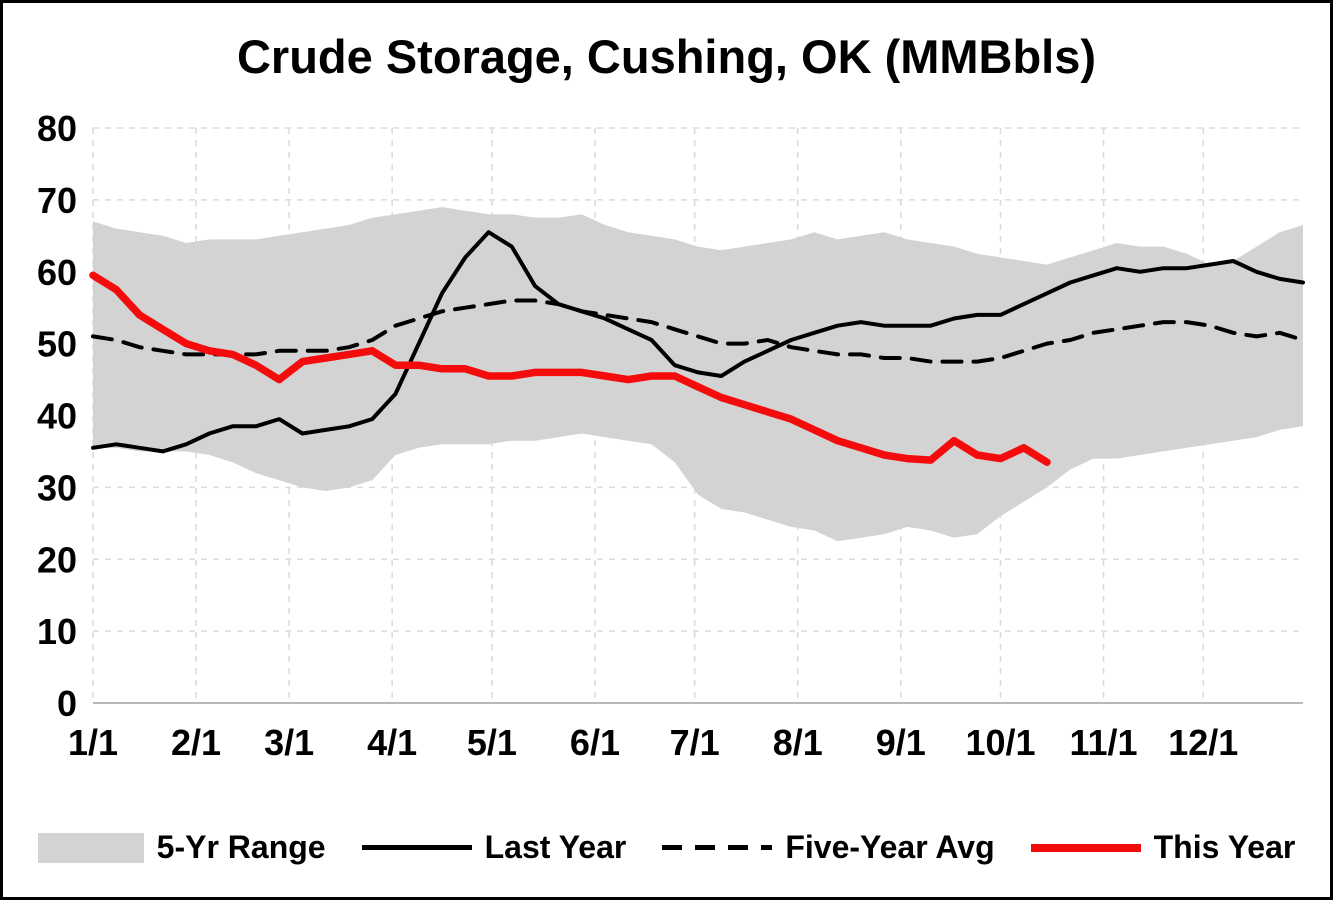  What do you see at coordinates (57, 631) in the screenshot?
I see `y-tick-label: 10` at bounding box center [57, 631].